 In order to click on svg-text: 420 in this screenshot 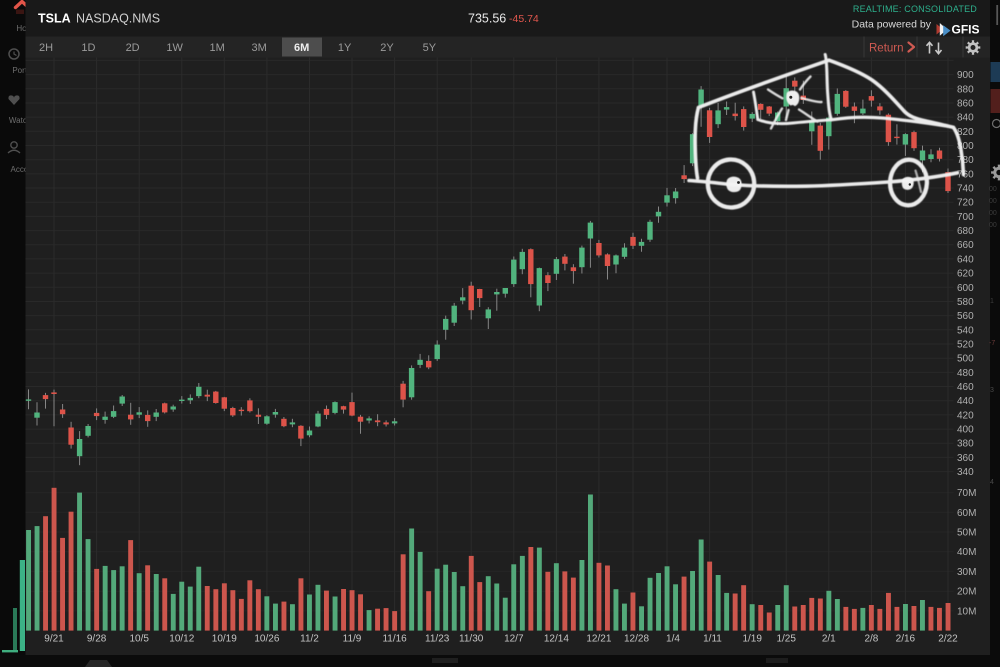, I will do `click(965, 415)`.